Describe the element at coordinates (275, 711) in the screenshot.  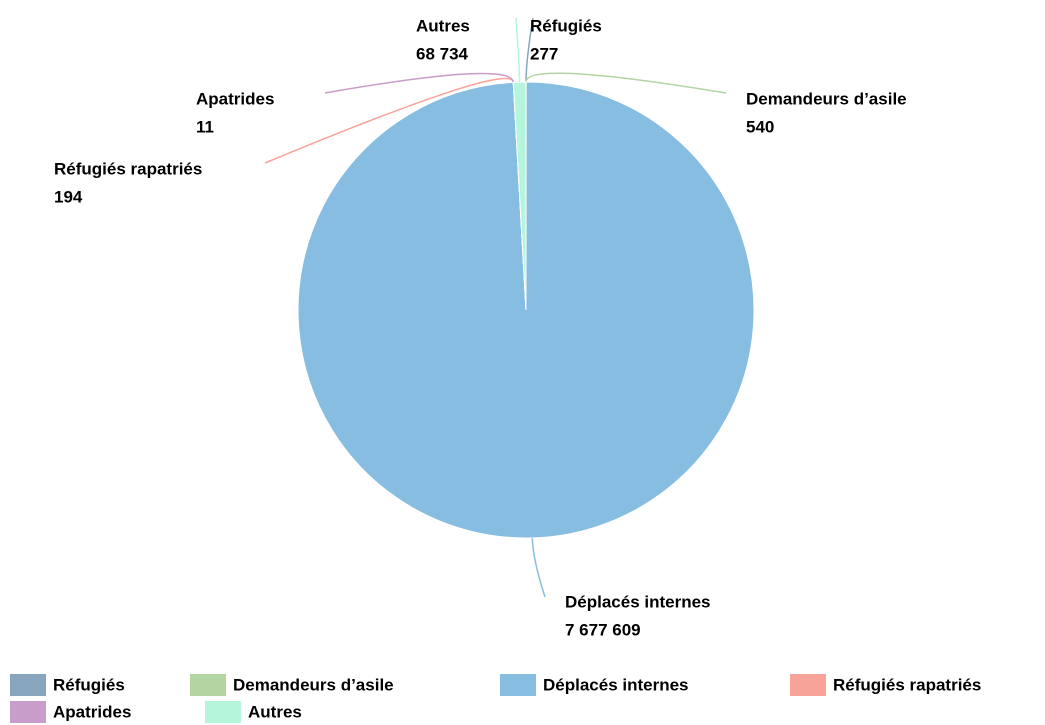
I see `legend-label: Autres` at that location.